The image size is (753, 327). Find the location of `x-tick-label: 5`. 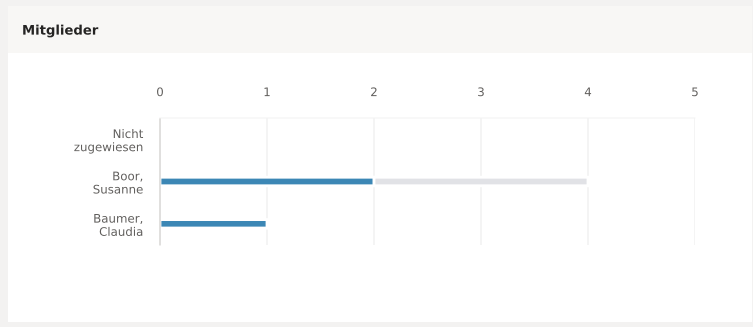

x-tick-label: 5 is located at coordinates (695, 91).